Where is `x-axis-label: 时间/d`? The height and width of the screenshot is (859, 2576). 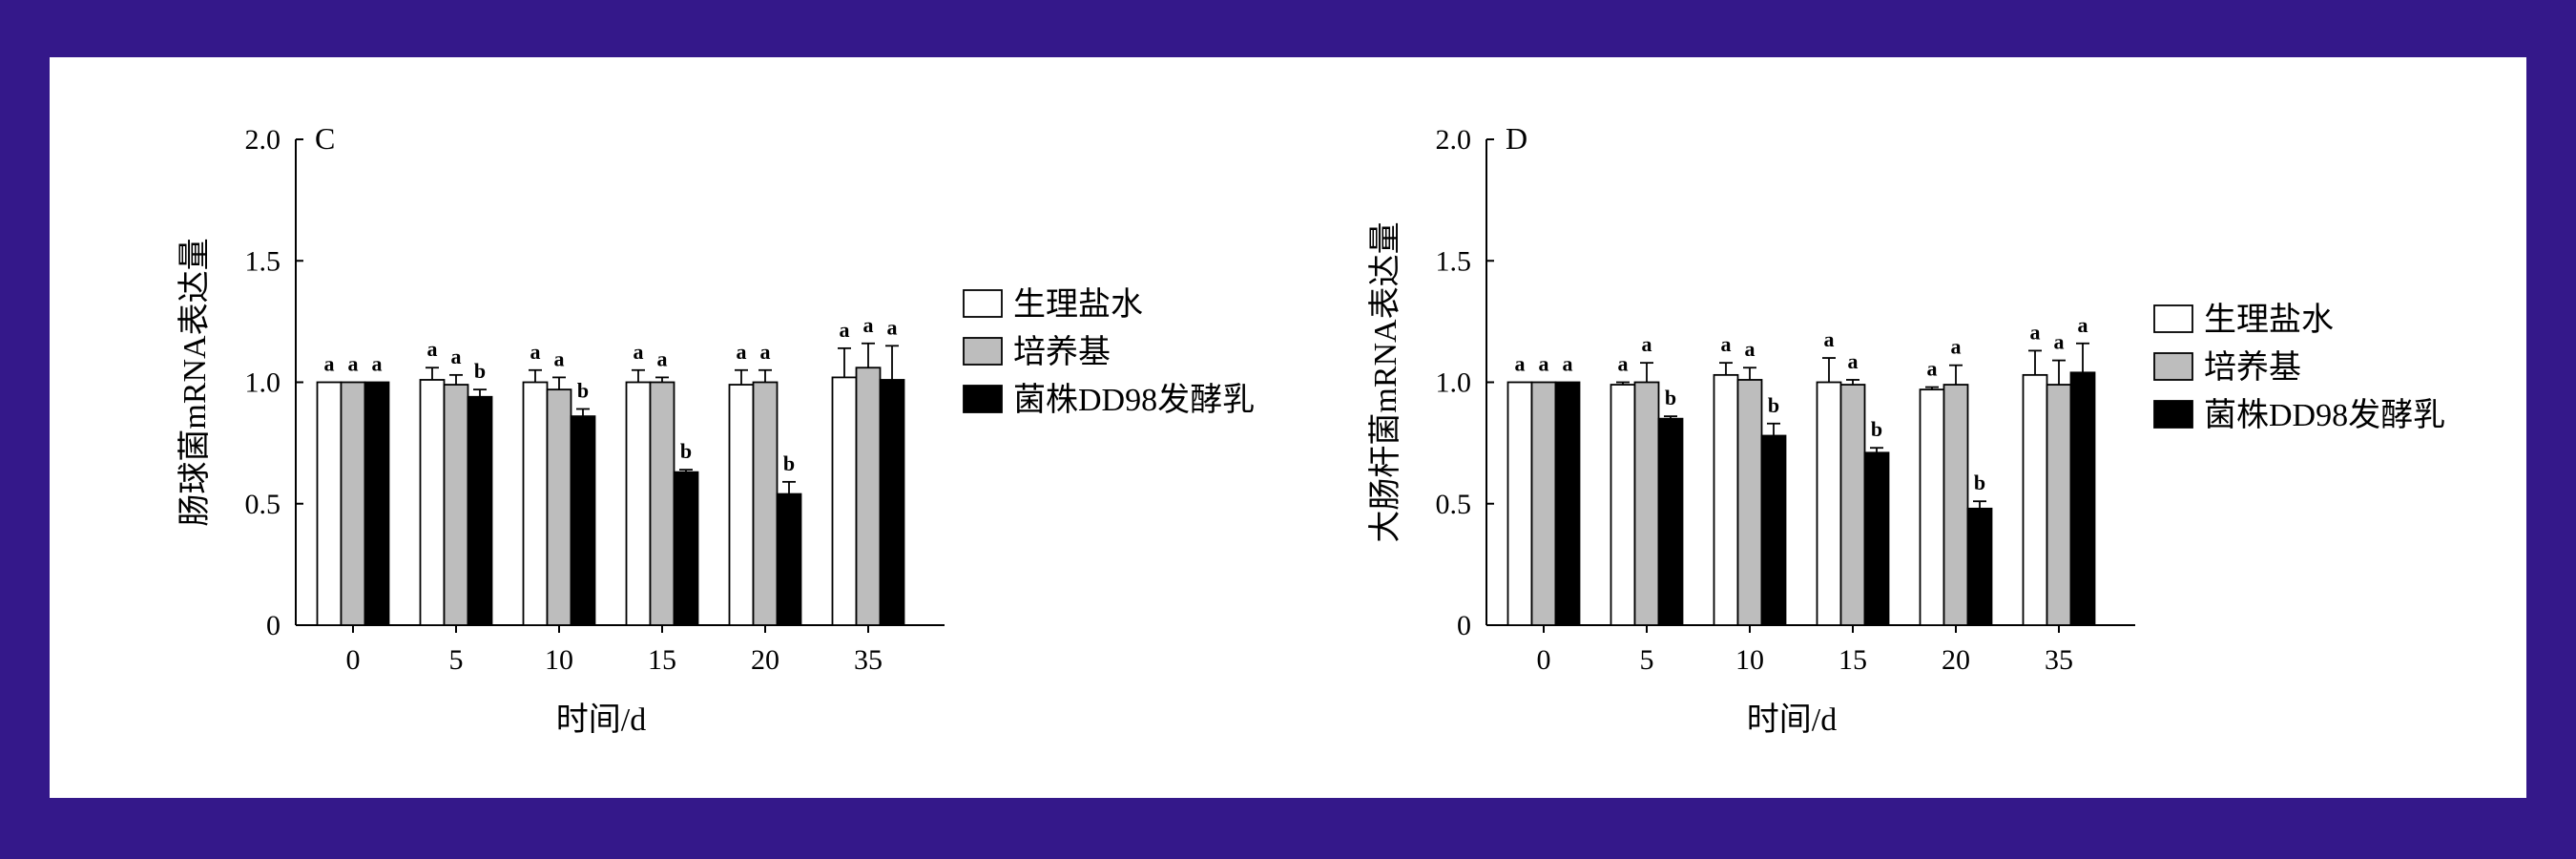 x-axis-label: 时间/d is located at coordinates (1792, 720).